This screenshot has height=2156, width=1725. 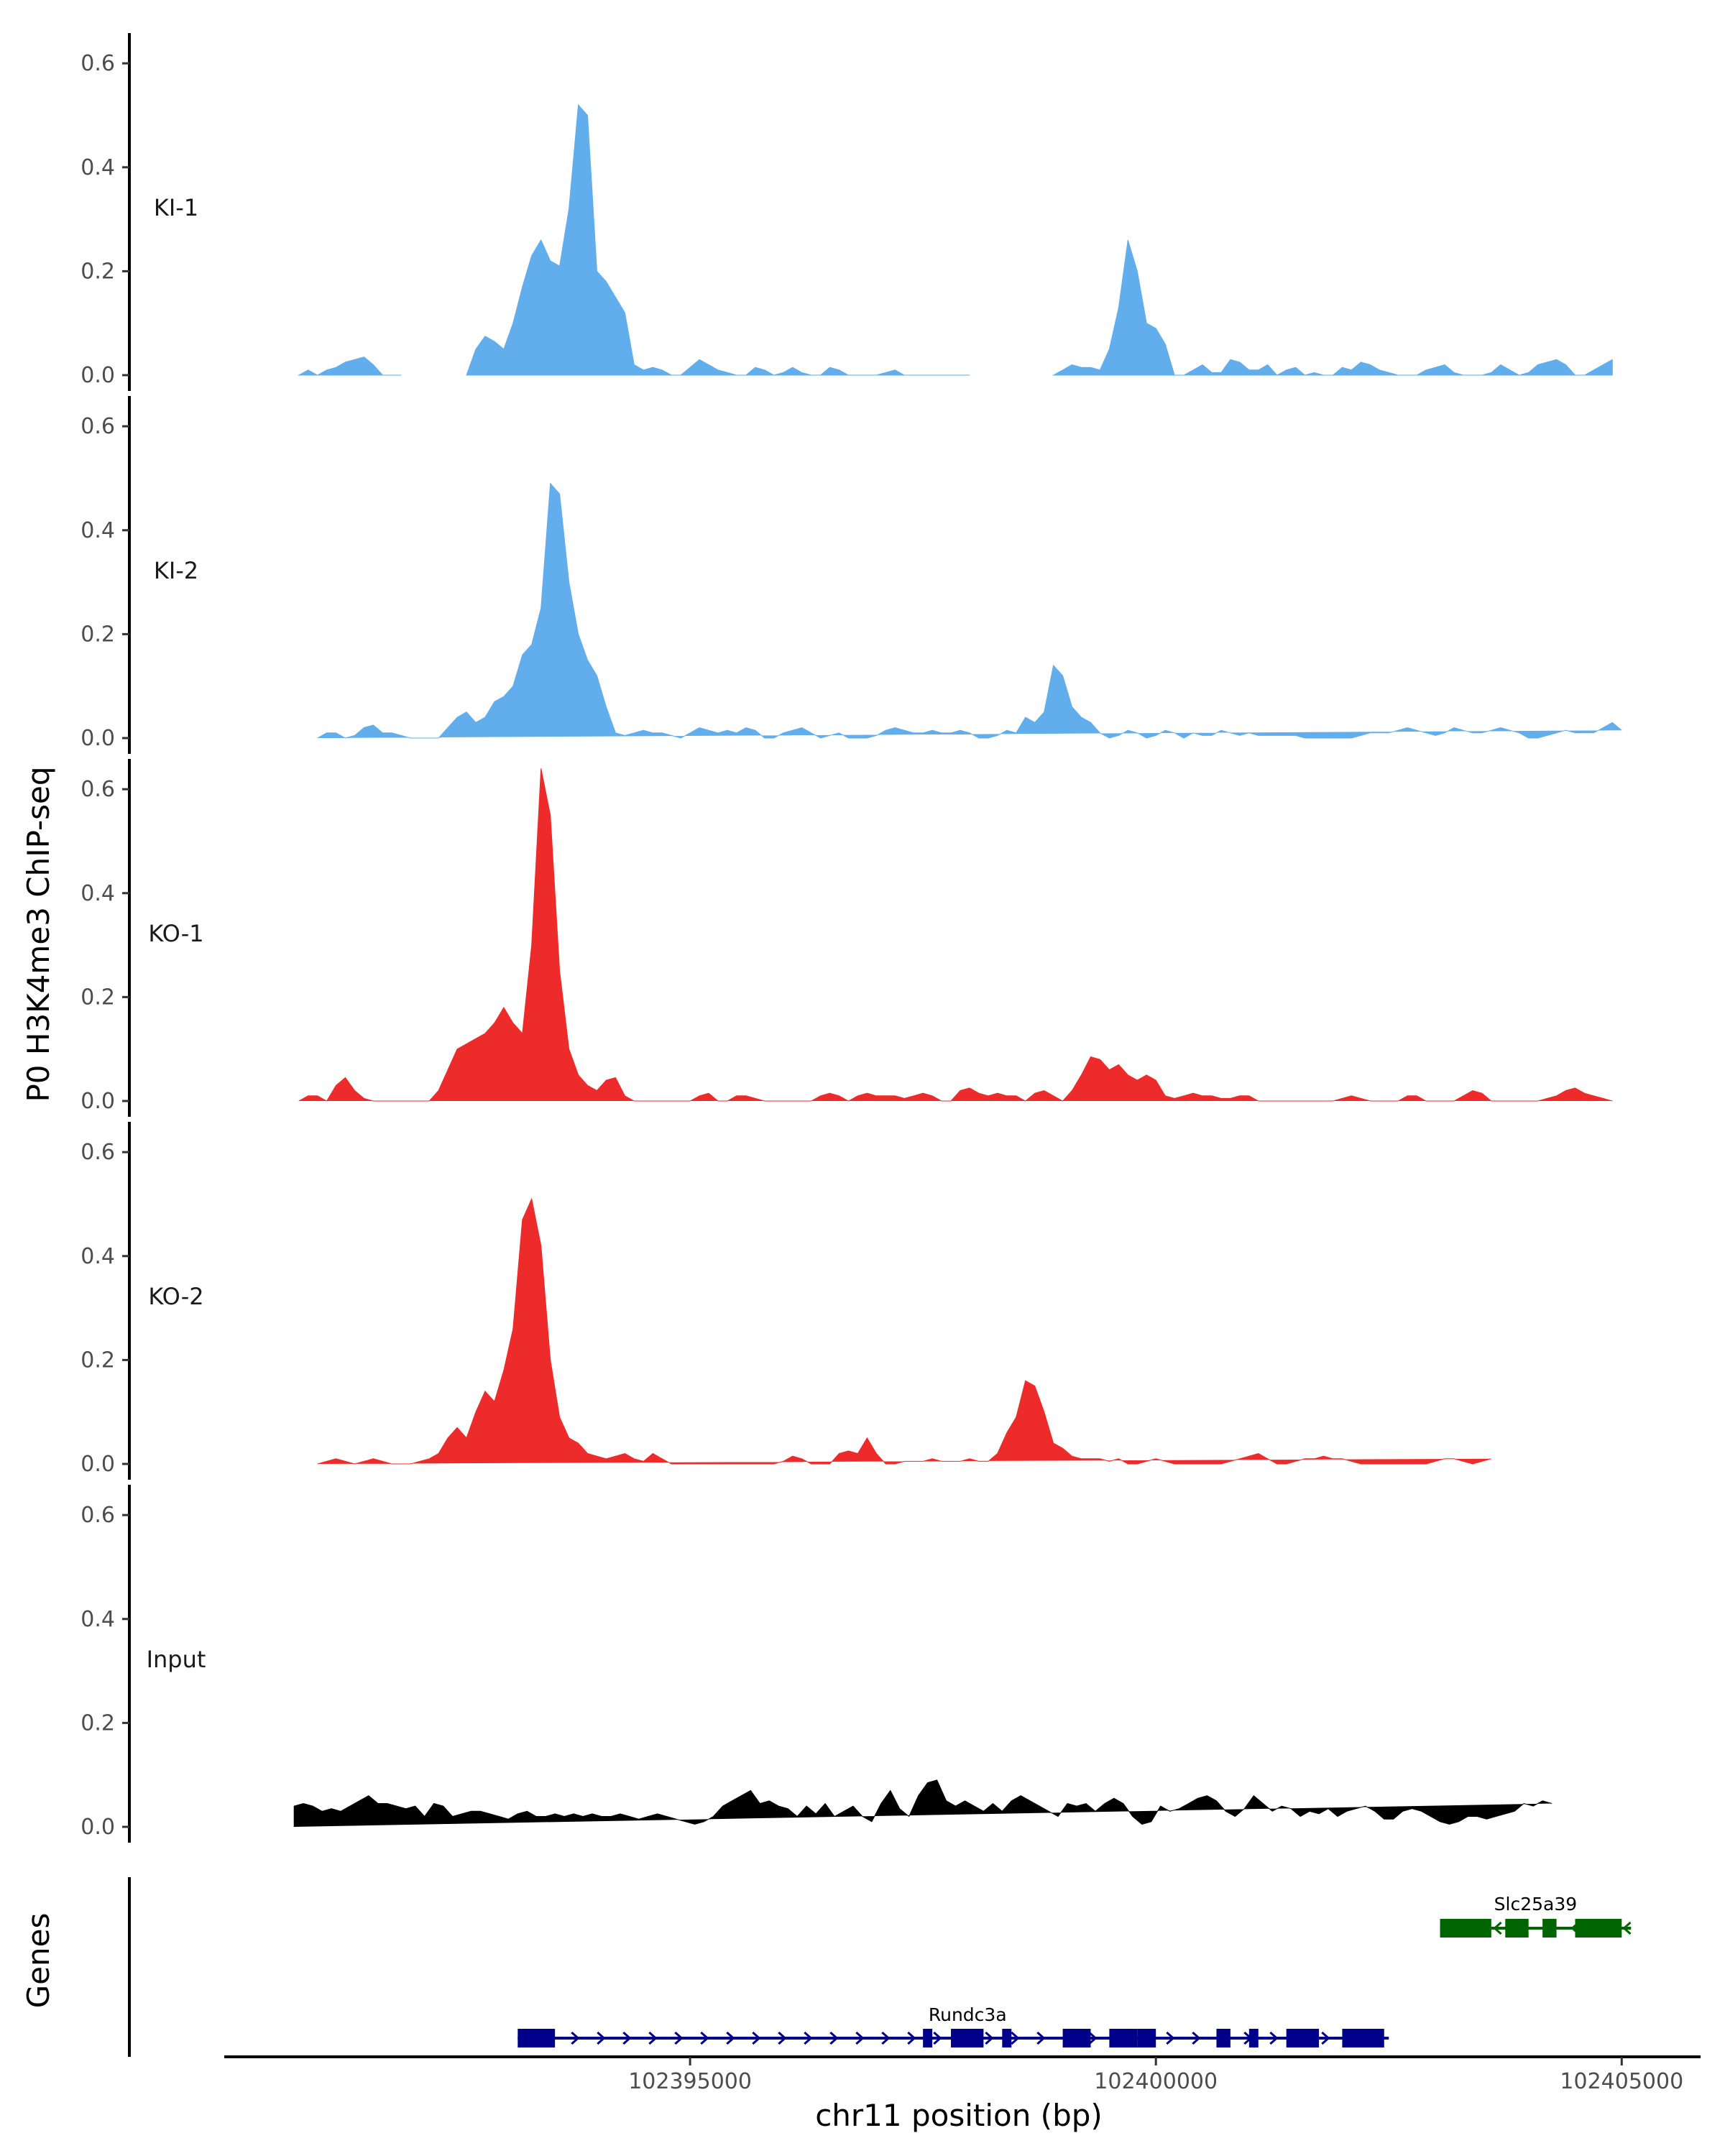 What do you see at coordinates (953, 2025) in the screenshot?
I see `gene-rundc3a: Rundc3a` at bounding box center [953, 2025].